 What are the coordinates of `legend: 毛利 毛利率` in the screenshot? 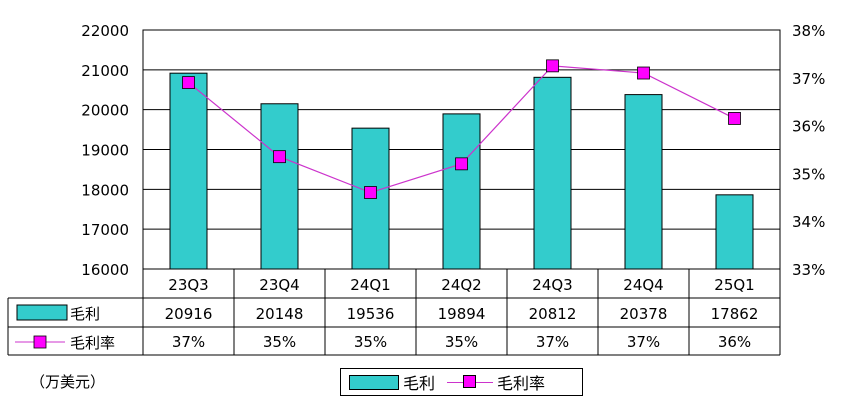 It's located at (461, 382).